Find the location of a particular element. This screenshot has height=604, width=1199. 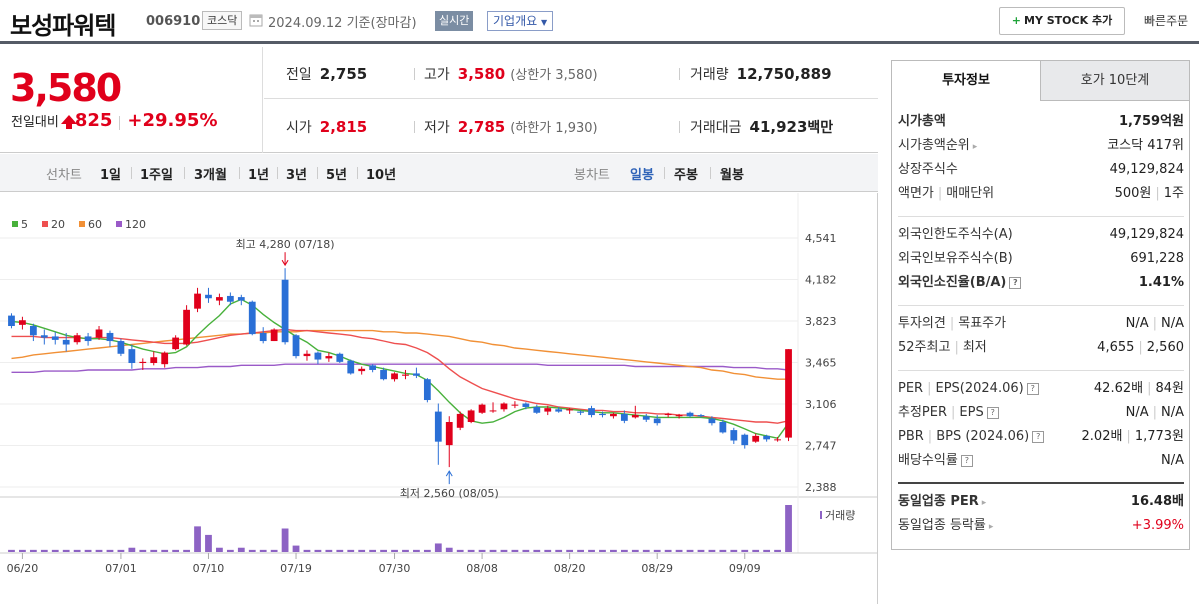

x-tick-label: 07/30 is located at coordinates (395, 568).